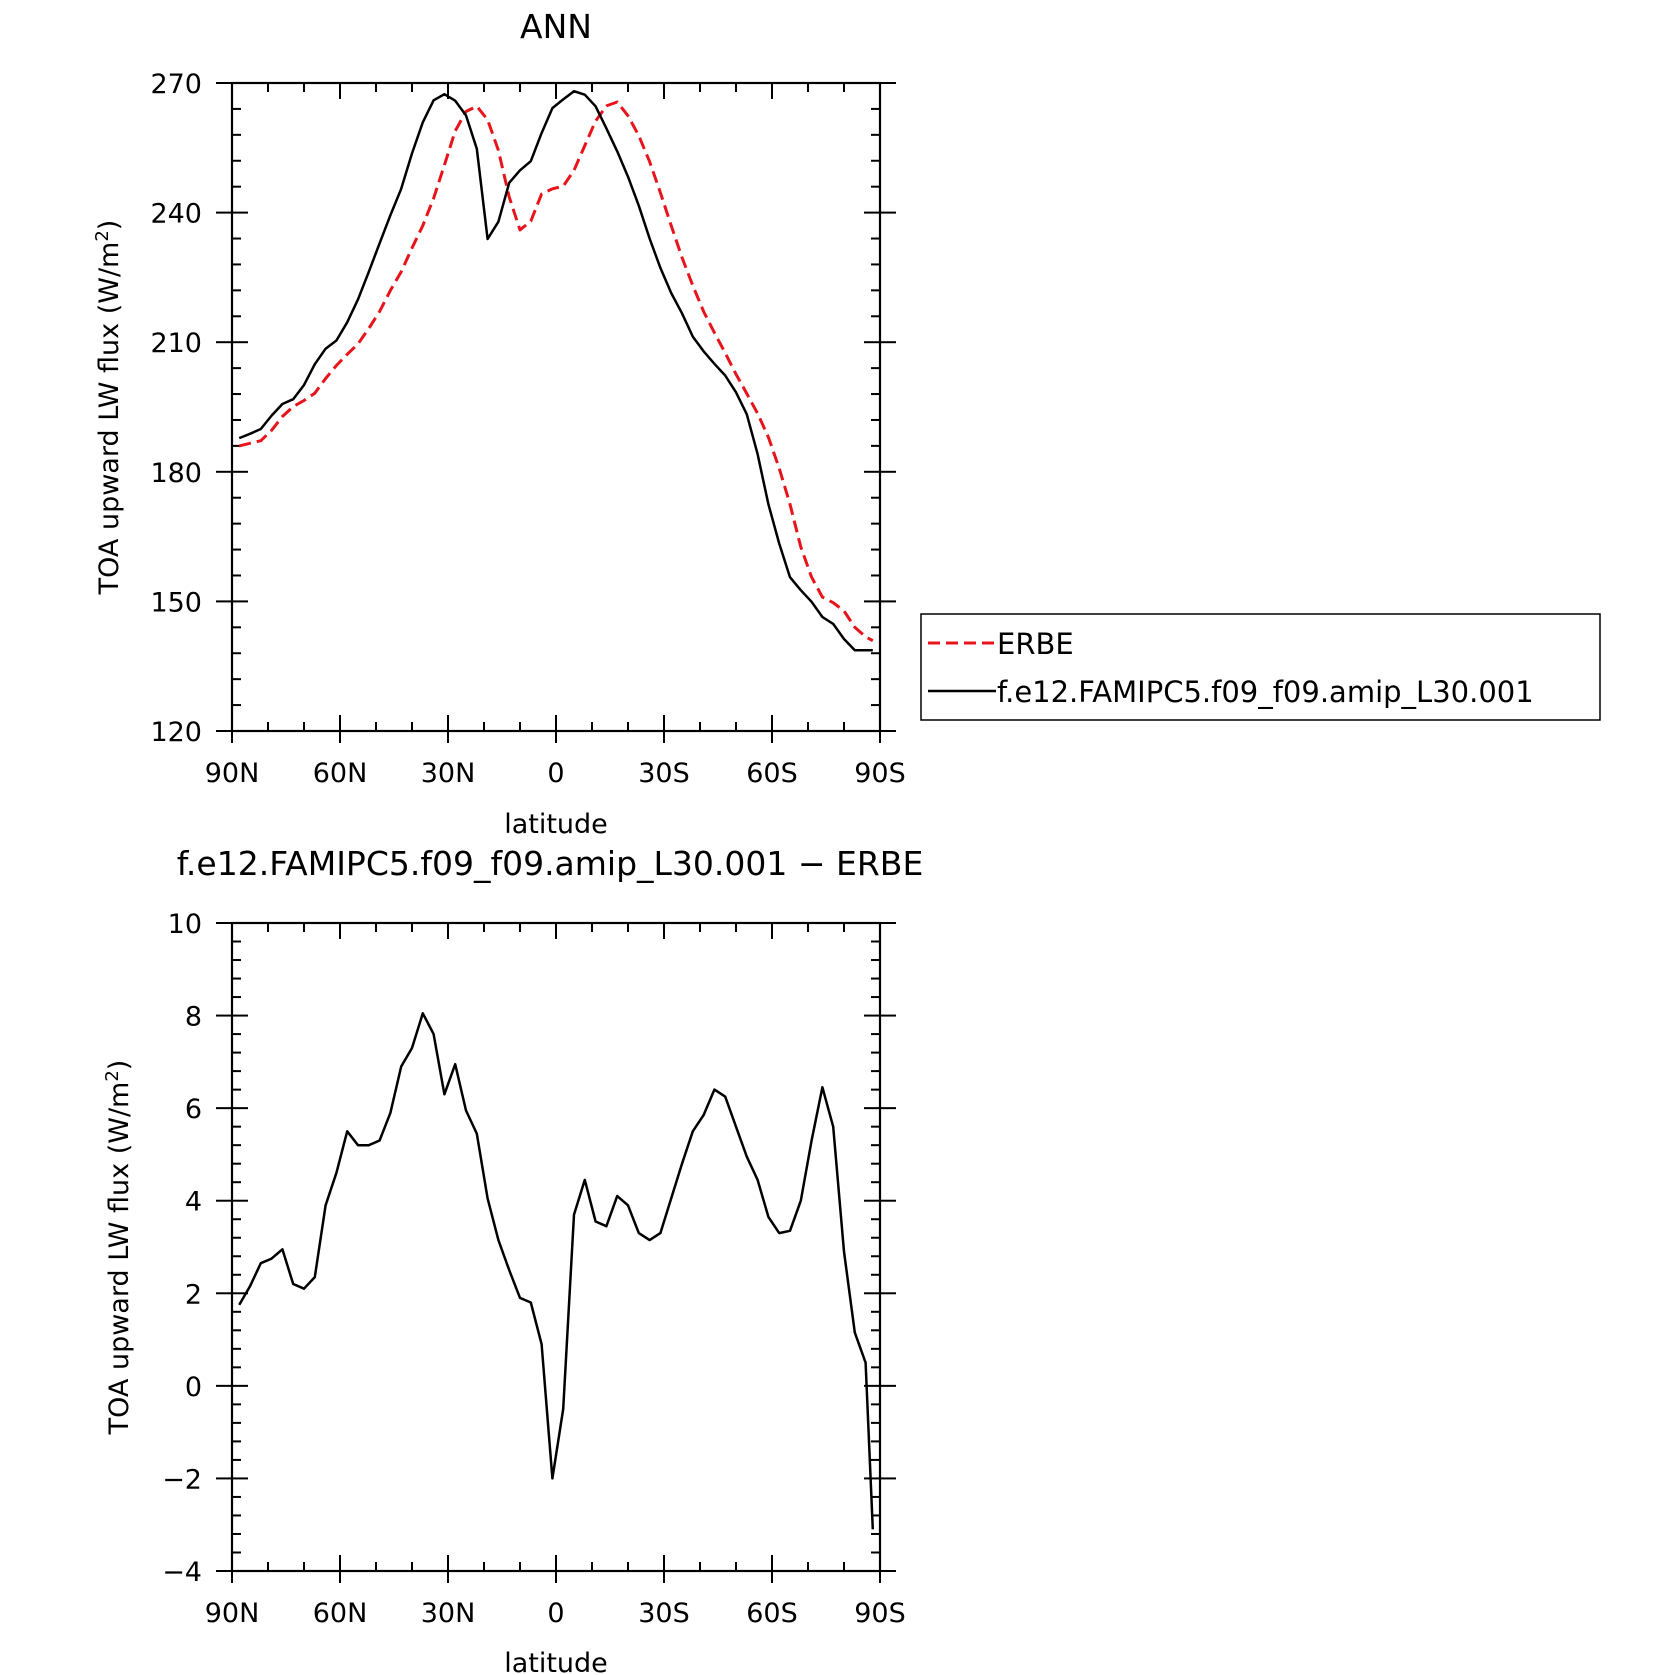  What do you see at coordinates (232, 1613) in the screenshot?
I see `bottom-x-tick-label: 90N` at bounding box center [232, 1613].